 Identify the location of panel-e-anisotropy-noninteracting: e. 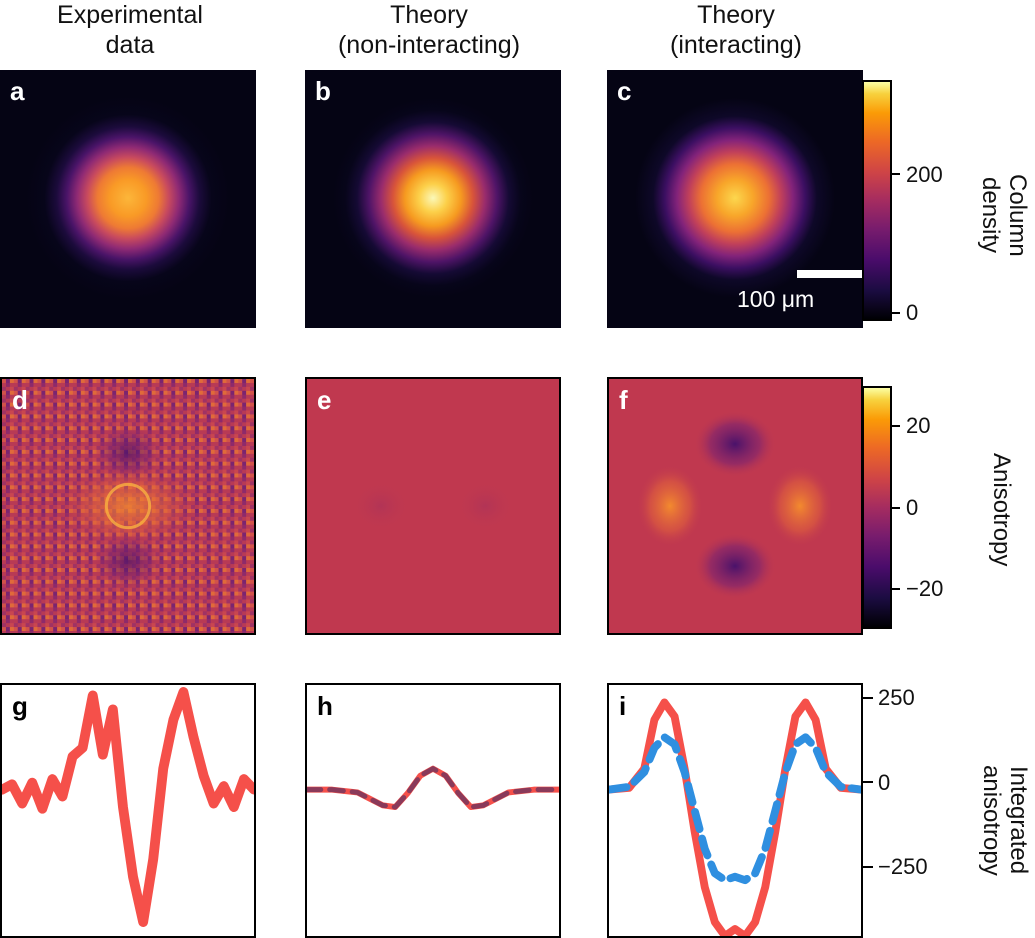
(433, 506).